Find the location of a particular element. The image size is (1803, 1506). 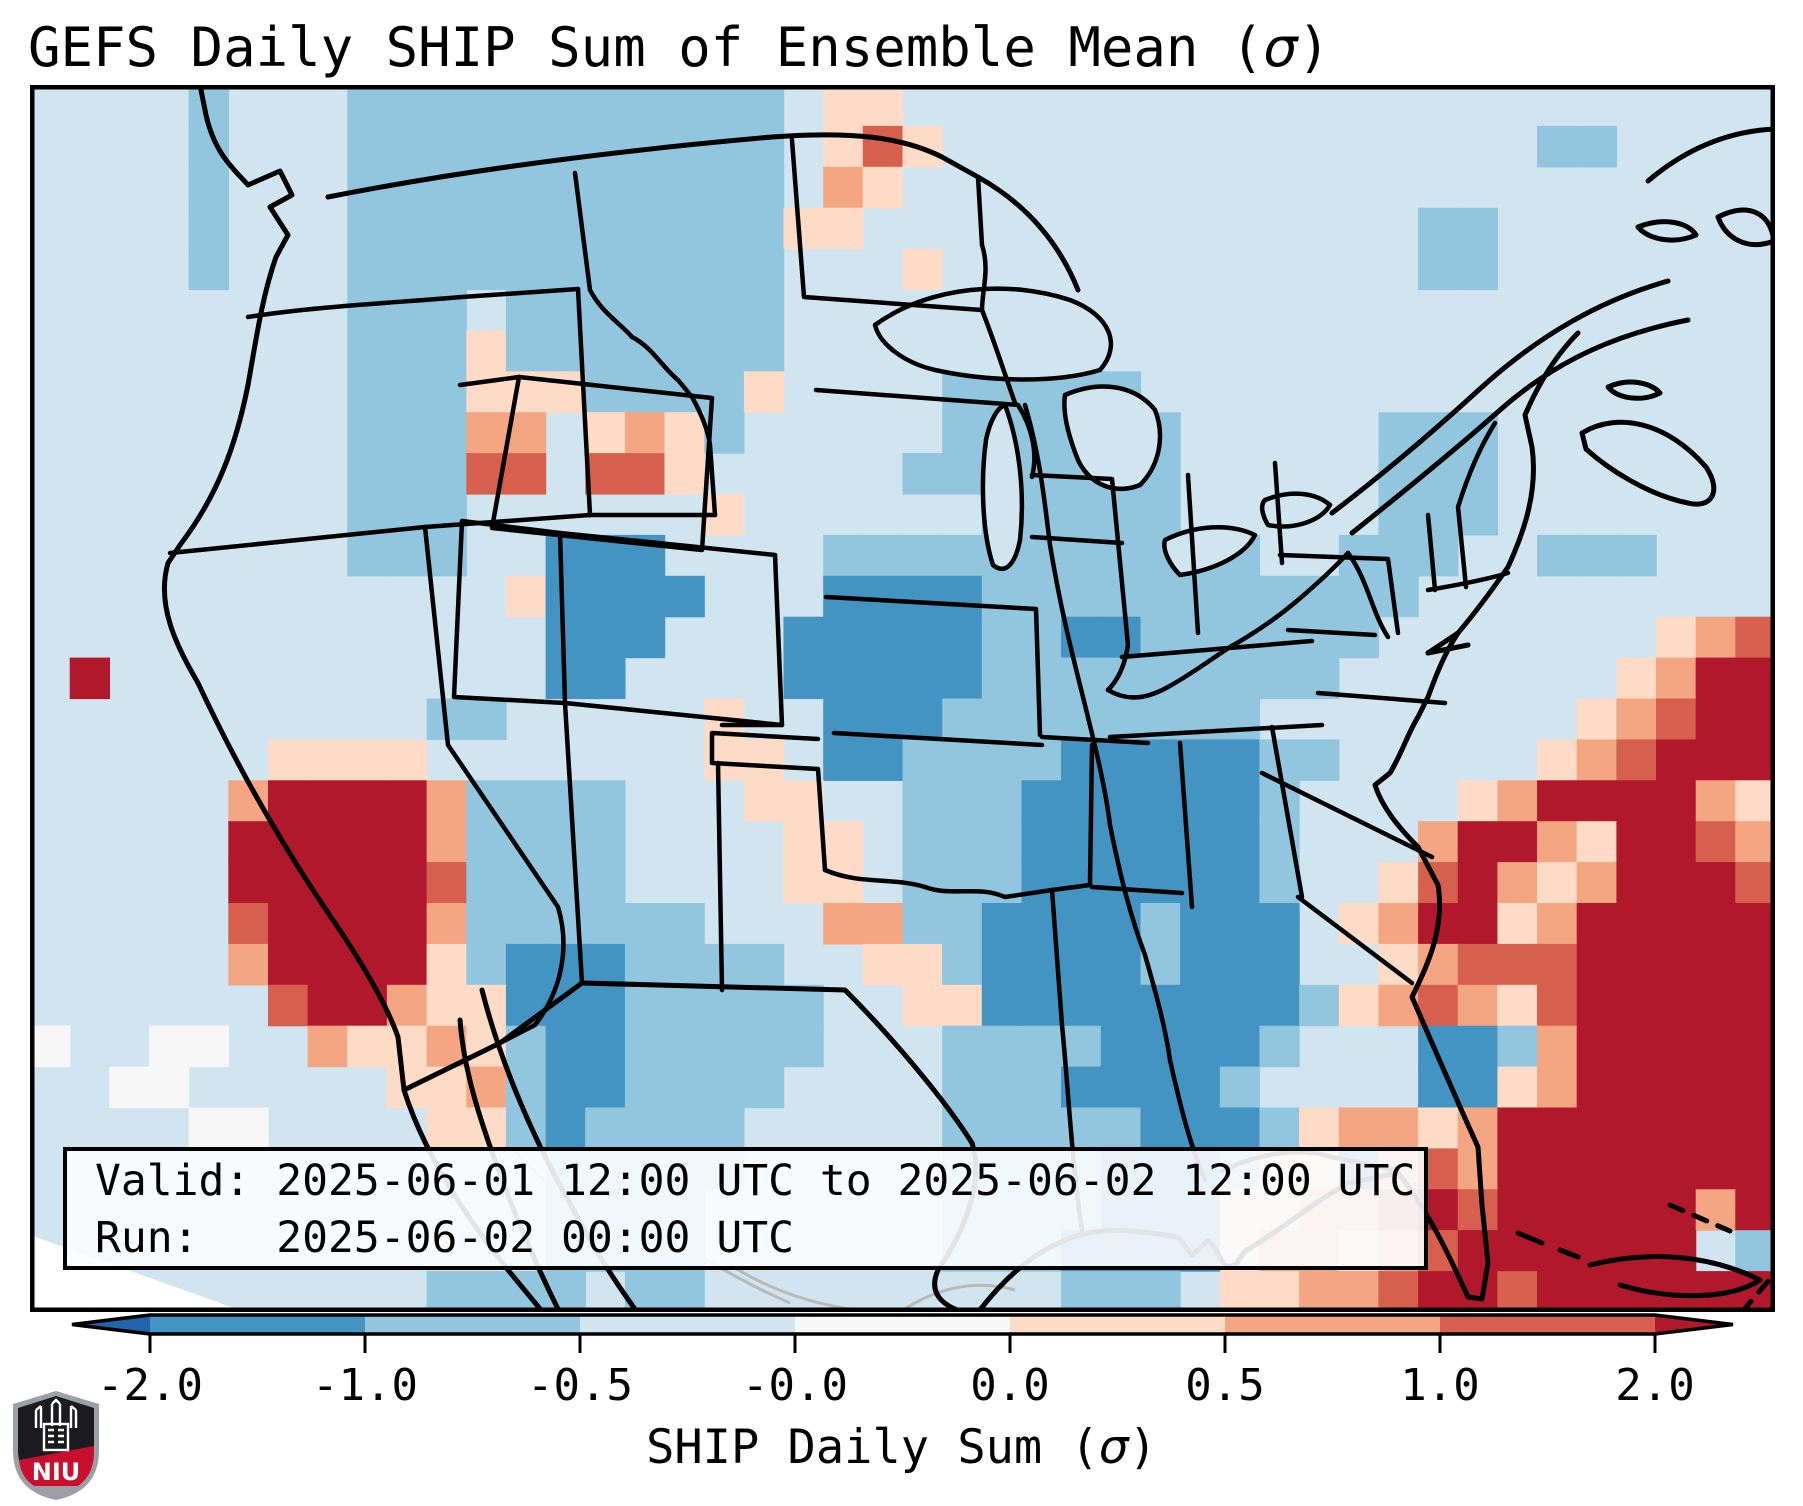

long-island is located at coordinates (1448, 649).